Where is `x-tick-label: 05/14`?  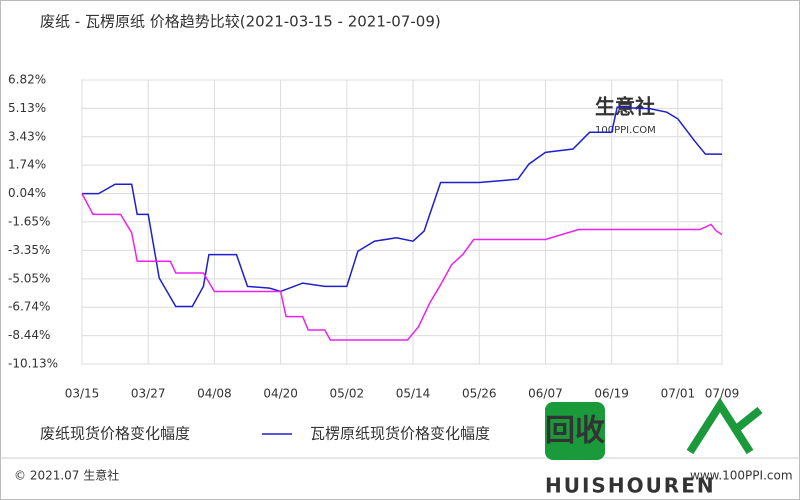 x-tick-label: 05/14 is located at coordinates (413, 394).